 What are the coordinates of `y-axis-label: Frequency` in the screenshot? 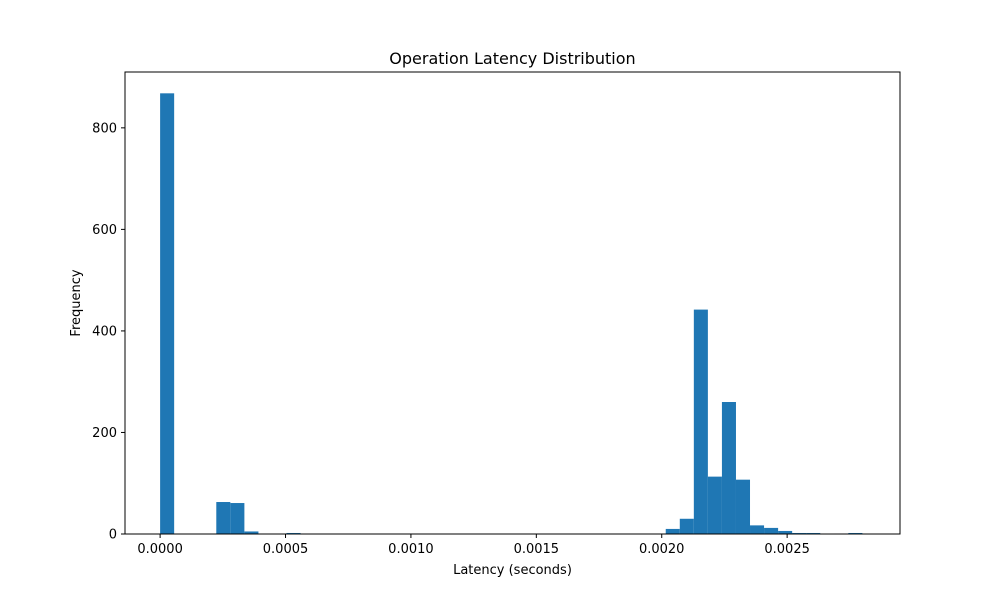 It's located at (76, 302).